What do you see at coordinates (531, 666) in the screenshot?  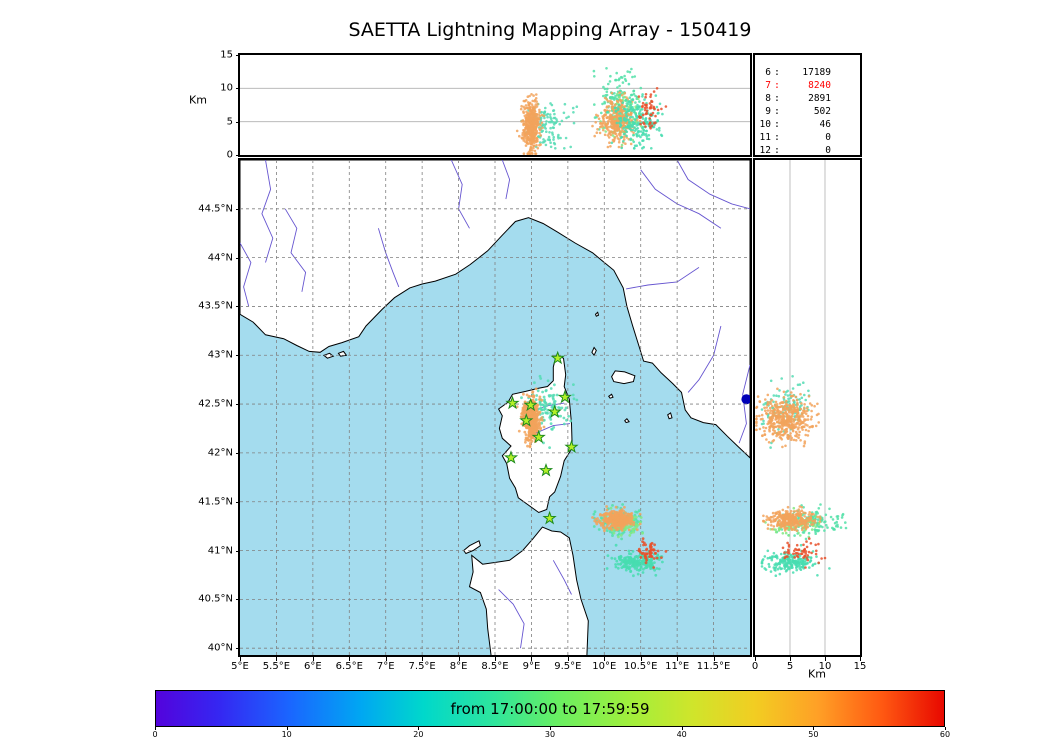 I see `lon-tick-label: 9°E` at bounding box center [531, 666].